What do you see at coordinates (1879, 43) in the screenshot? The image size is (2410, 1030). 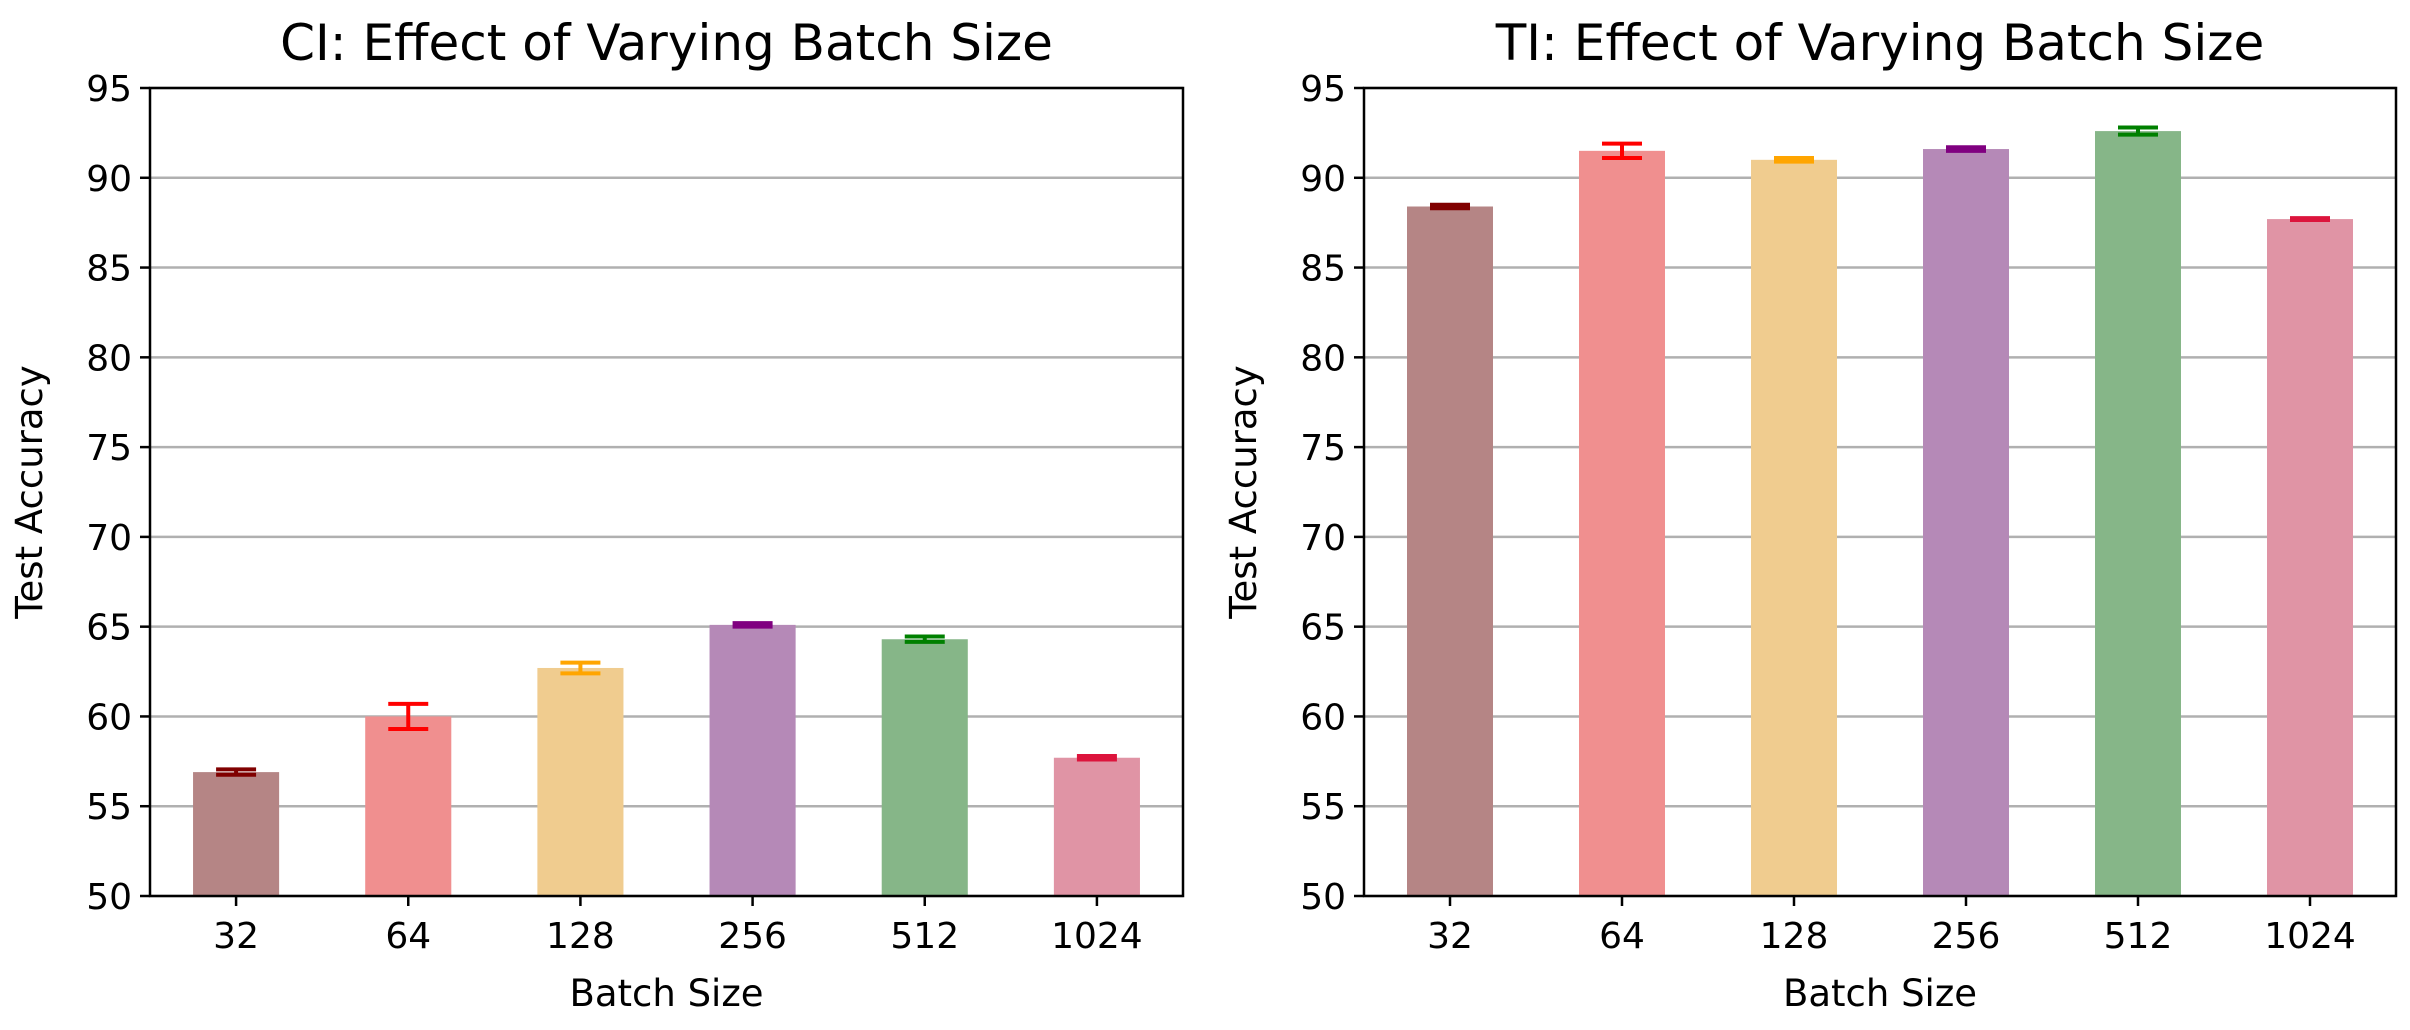 I see `chart-title: TI: Effect of Varying Batch Size` at bounding box center [1879, 43].